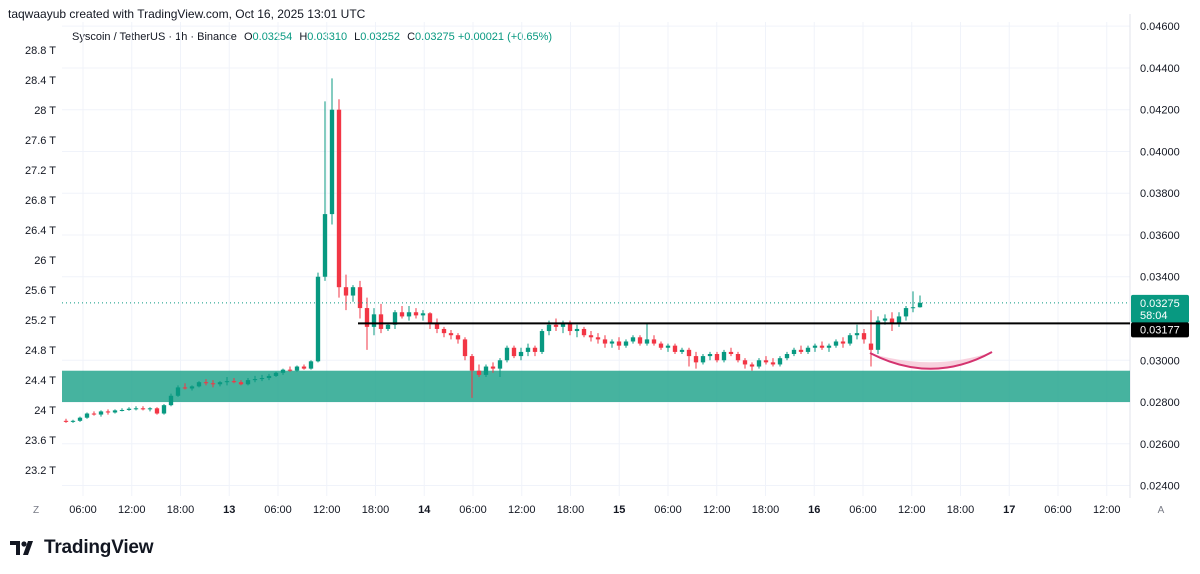  Describe the element at coordinates (1161, 510) in the screenshot. I see `auto-scale-toggle-right: A` at that location.